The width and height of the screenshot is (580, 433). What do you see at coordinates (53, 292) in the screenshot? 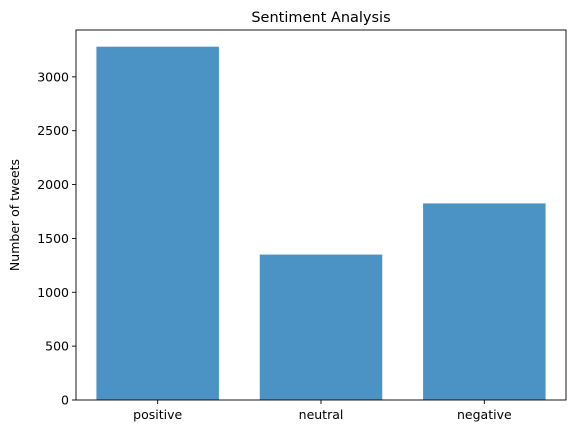
I see `y-tick-label: 1000` at bounding box center [53, 292].